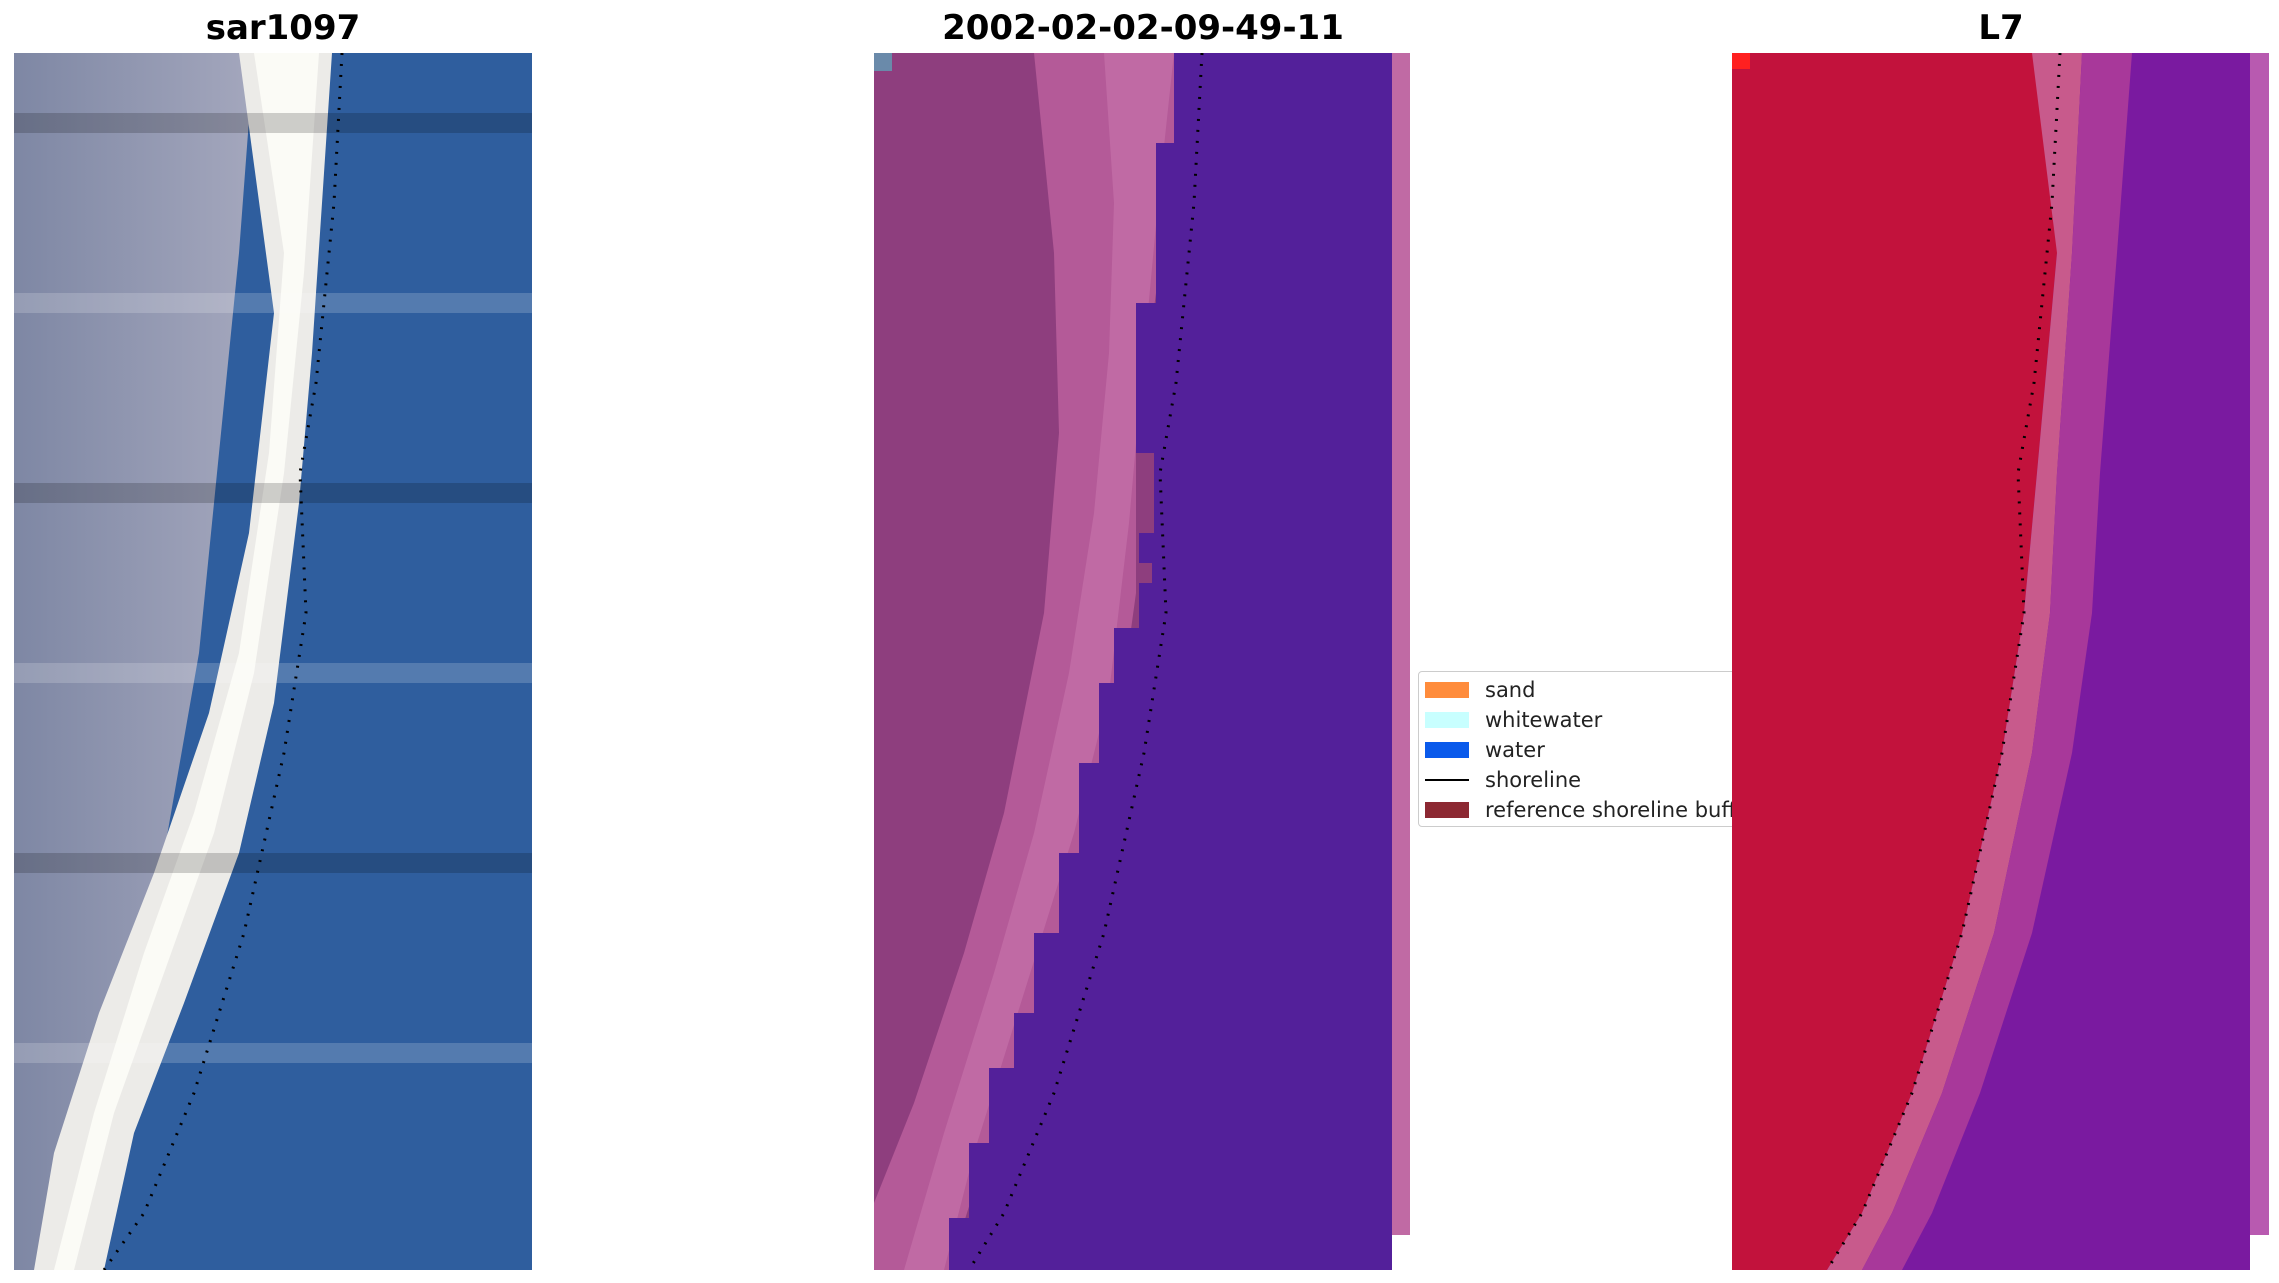 Image resolution: width=2279 pixels, height=1283 pixels. Describe the element at coordinates (1143, 28) in the screenshot. I see `panel-title-classified: 2002-02-02-09-49-11` at that location.